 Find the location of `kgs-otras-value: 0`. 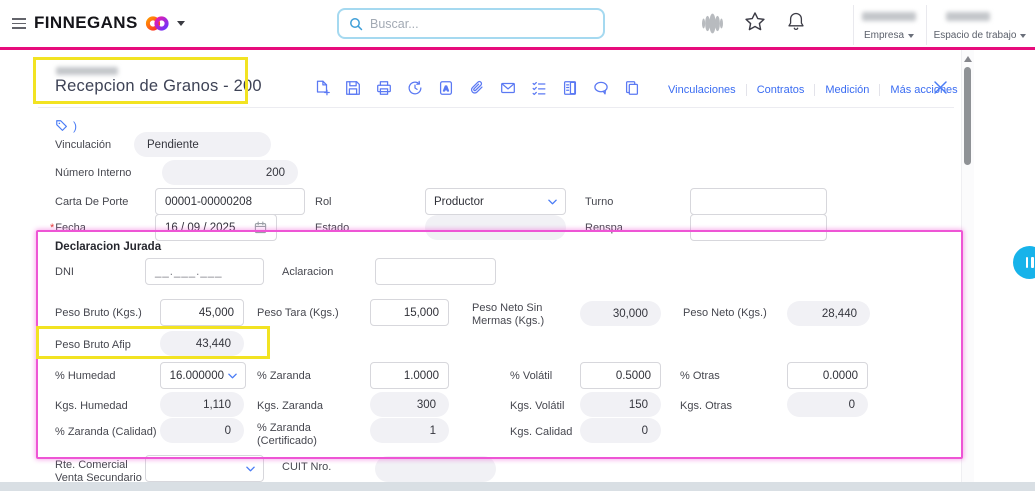

kgs-otras-value: 0 is located at coordinates (827, 404).